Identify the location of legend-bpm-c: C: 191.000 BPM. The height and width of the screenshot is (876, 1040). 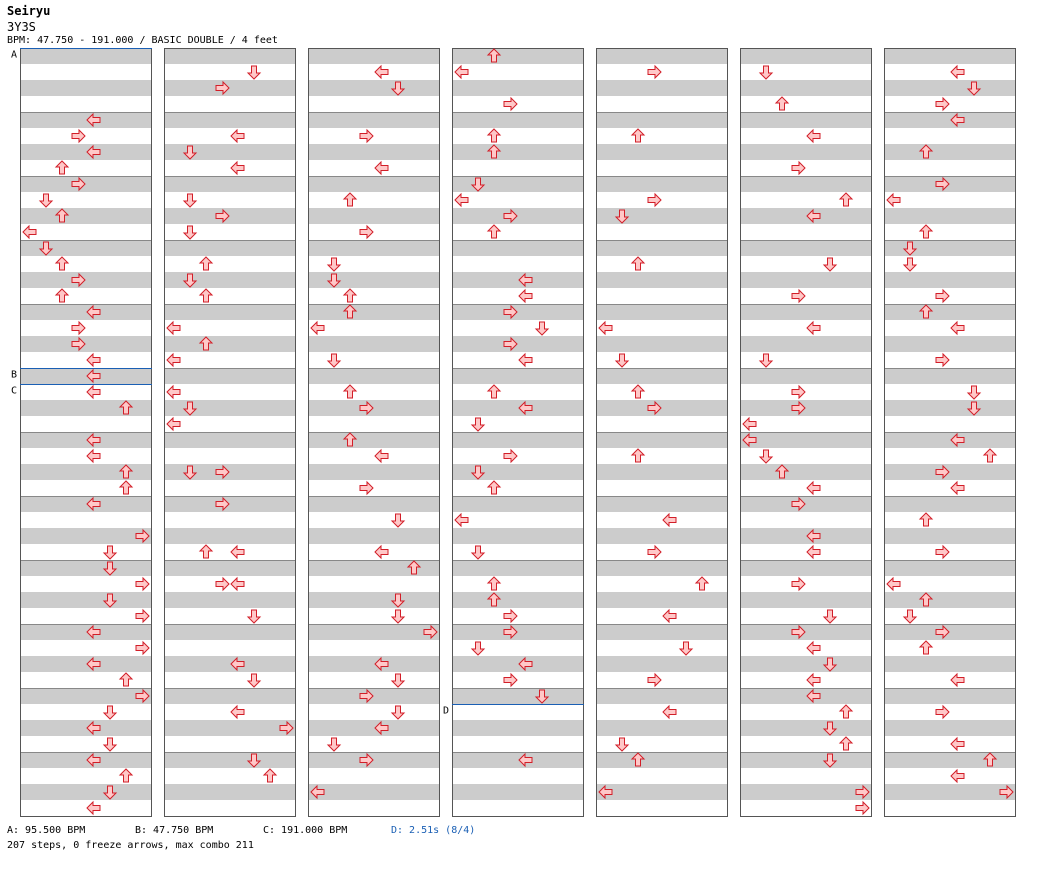
(305, 830).